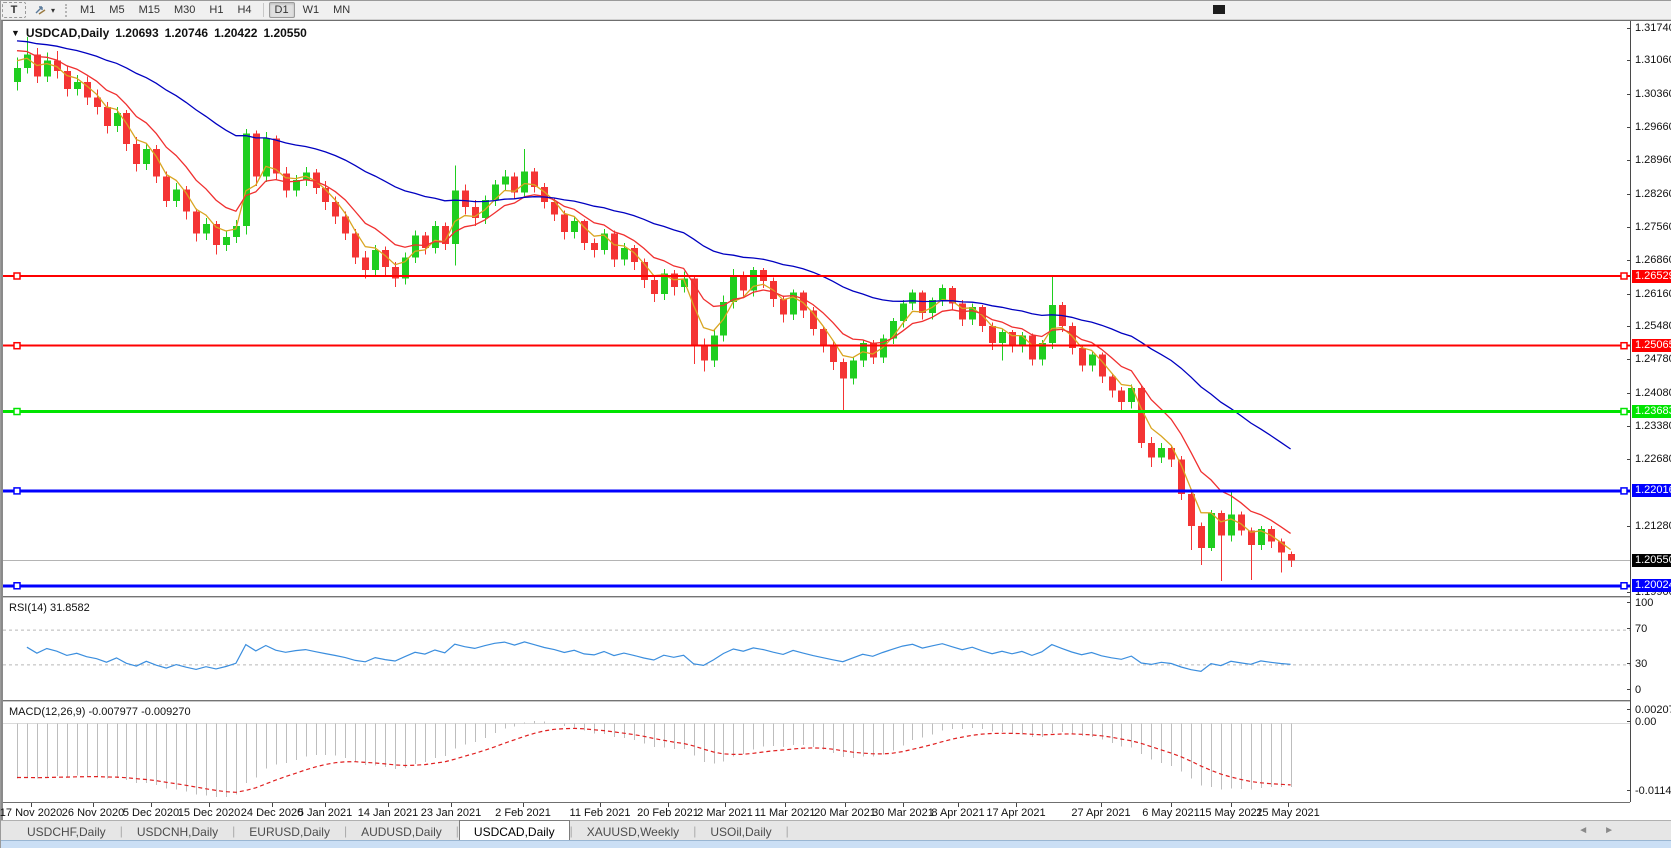  What do you see at coordinates (725, 813) in the screenshot?
I see `date-label: 2 Mar 2021` at bounding box center [725, 813].